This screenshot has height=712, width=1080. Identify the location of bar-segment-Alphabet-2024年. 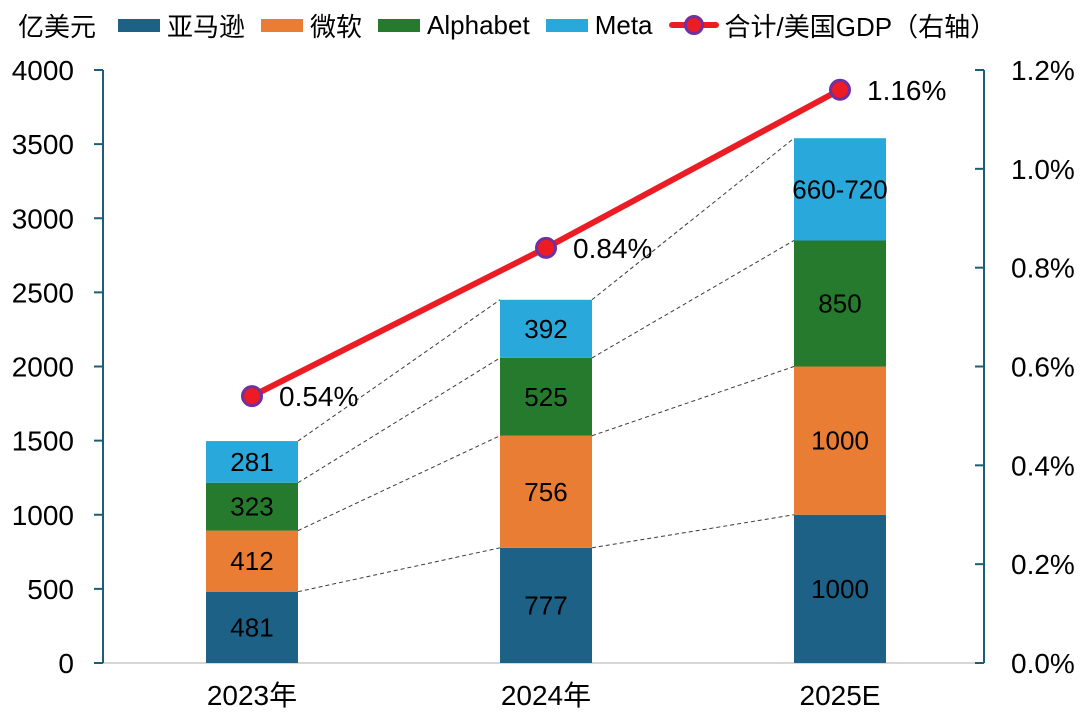
(546, 396).